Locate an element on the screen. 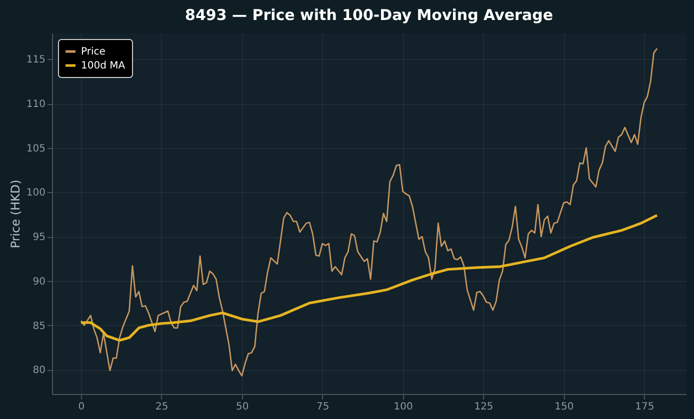 The image size is (694, 419). y-tick-label: 105 is located at coordinates (36, 148).